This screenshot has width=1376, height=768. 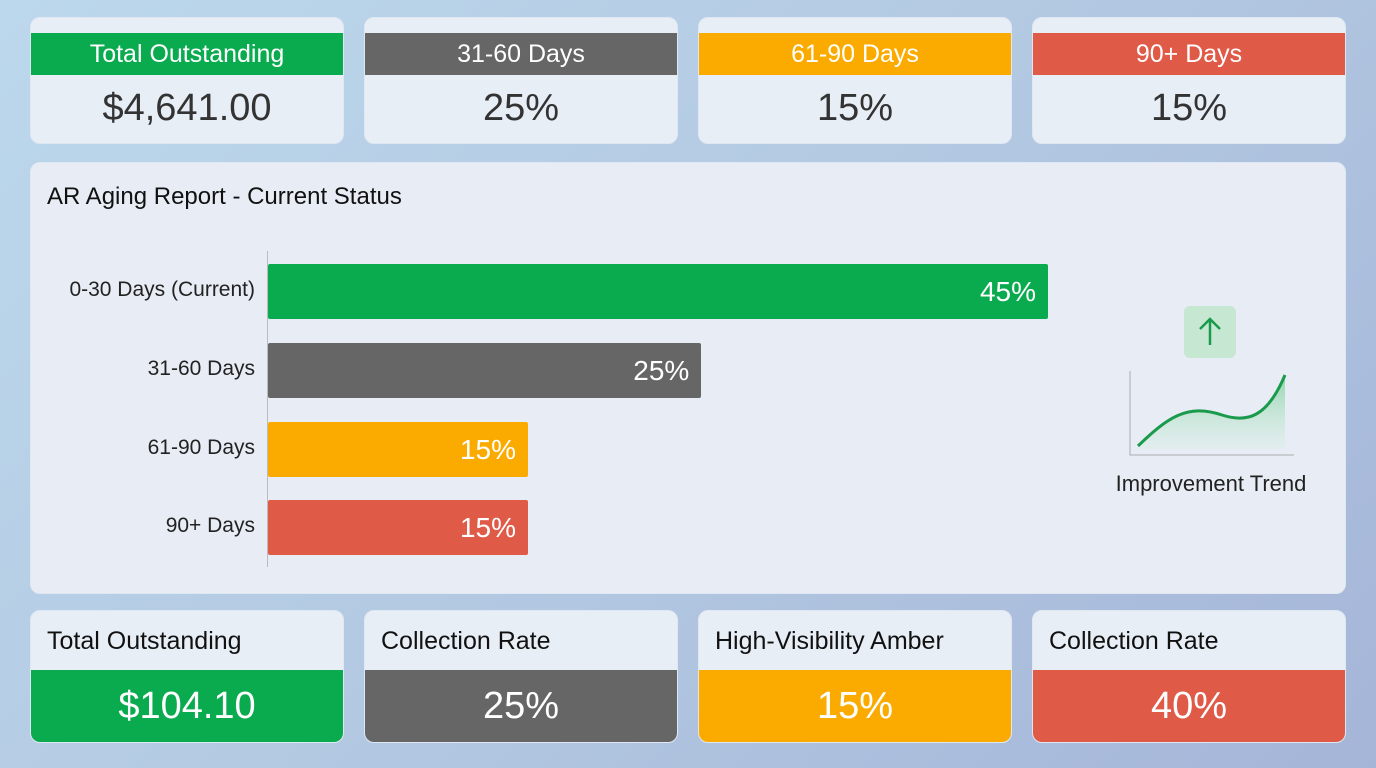 I want to click on card-value: 40%, so click(x=1189, y=706).